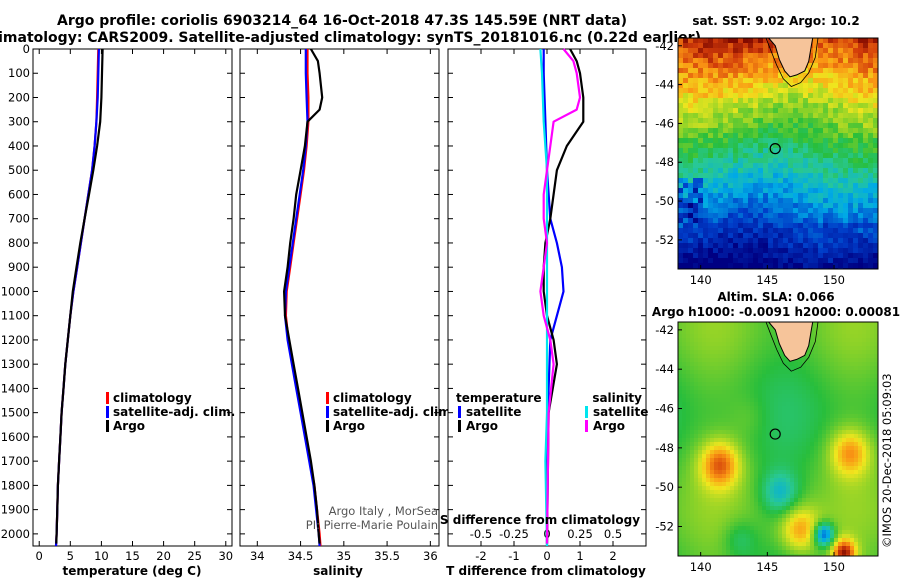  Describe the element at coordinates (609, 426) in the screenshot. I see `legend-label-s-argo: Argo` at that location.